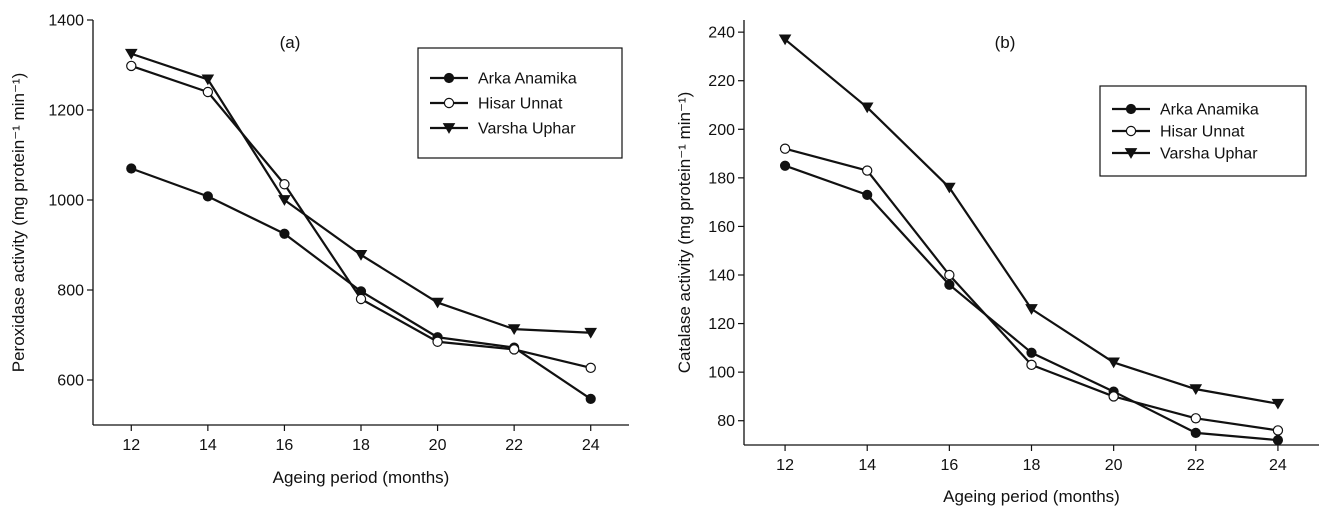  What do you see at coordinates (449, 103) in the screenshot?
I see `legend-marker-hisar-unnat-a` at bounding box center [449, 103].